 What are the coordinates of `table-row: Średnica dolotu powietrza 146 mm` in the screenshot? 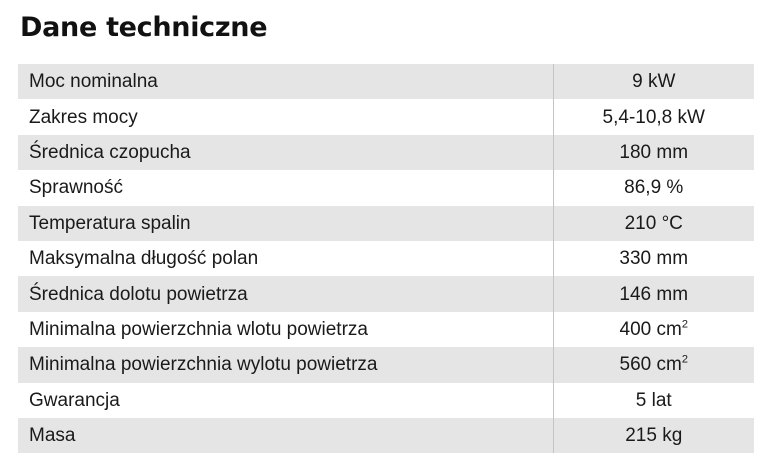 It's located at (386, 294).